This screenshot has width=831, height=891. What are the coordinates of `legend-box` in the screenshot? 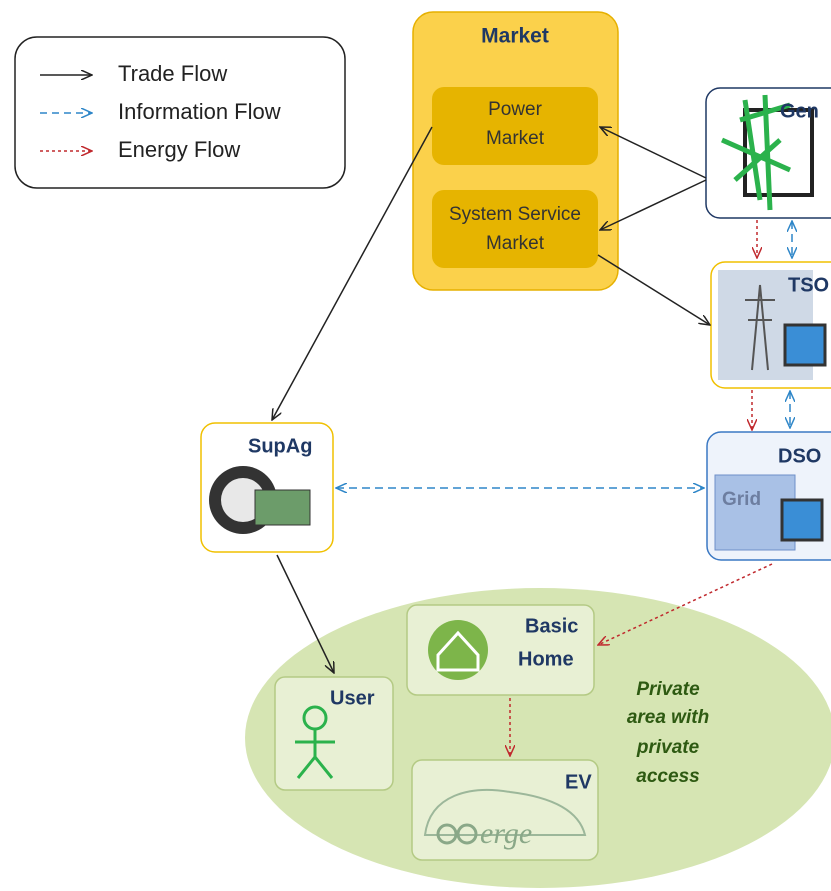 It's located at (180, 112).